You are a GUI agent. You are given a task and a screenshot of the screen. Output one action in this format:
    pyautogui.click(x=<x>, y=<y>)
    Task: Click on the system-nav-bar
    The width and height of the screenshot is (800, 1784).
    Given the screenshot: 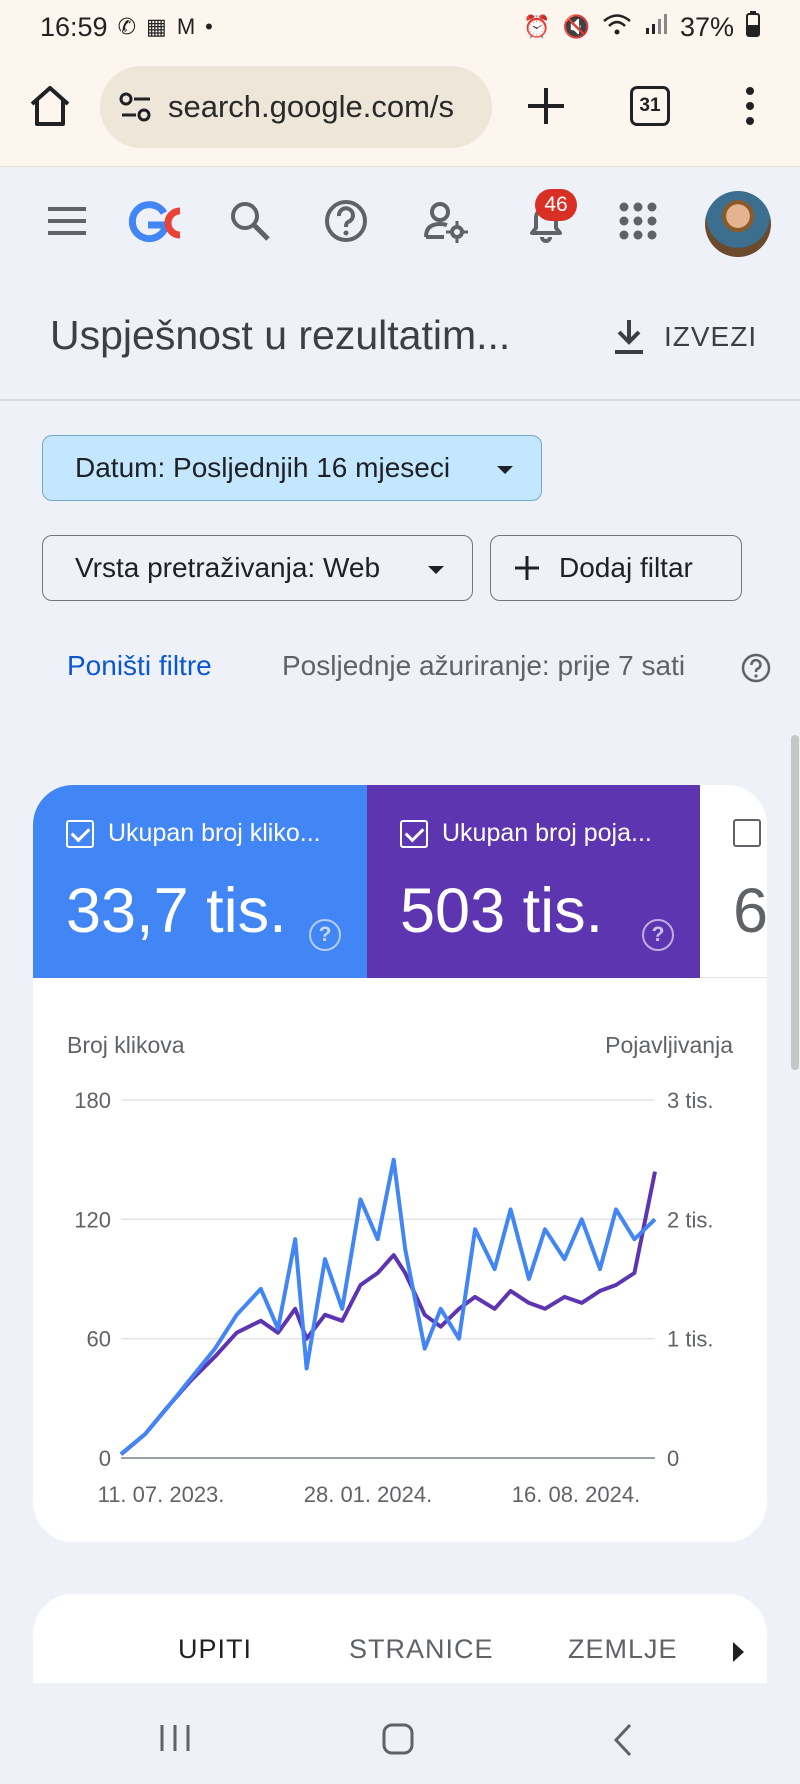 What is the action you would take?
    pyautogui.click(x=400, y=1733)
    